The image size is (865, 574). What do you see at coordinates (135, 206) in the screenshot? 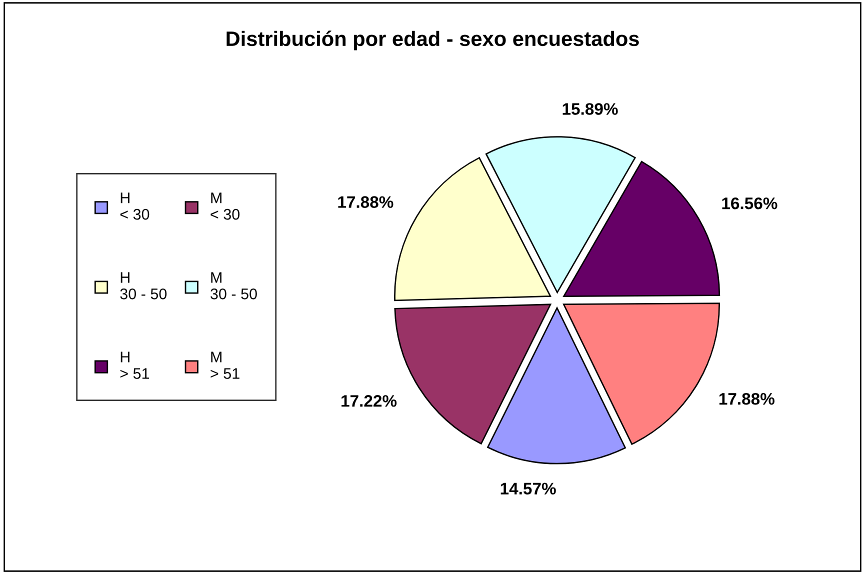
I see `legend-label: H < 30` at bounding box center [135, 206].